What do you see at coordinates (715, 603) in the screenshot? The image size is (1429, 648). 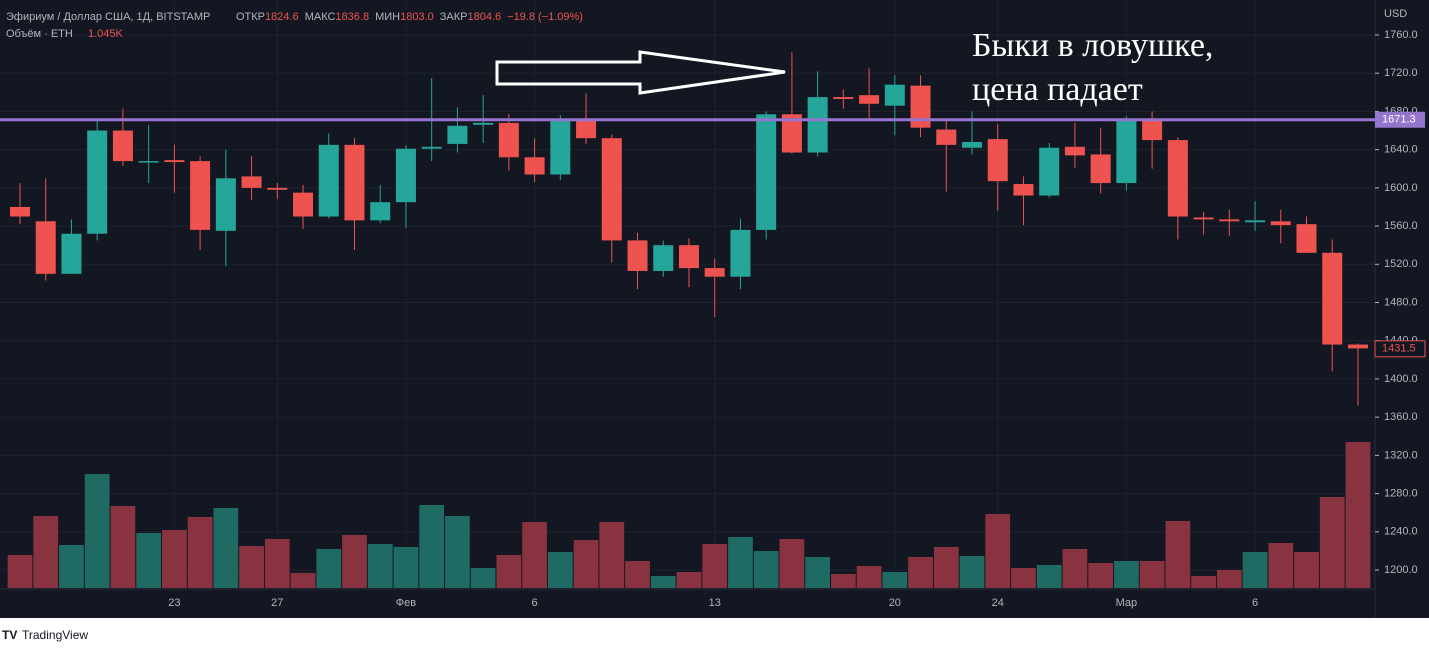 I see `x-tick-label: 13` at bounding box center [715, 603].